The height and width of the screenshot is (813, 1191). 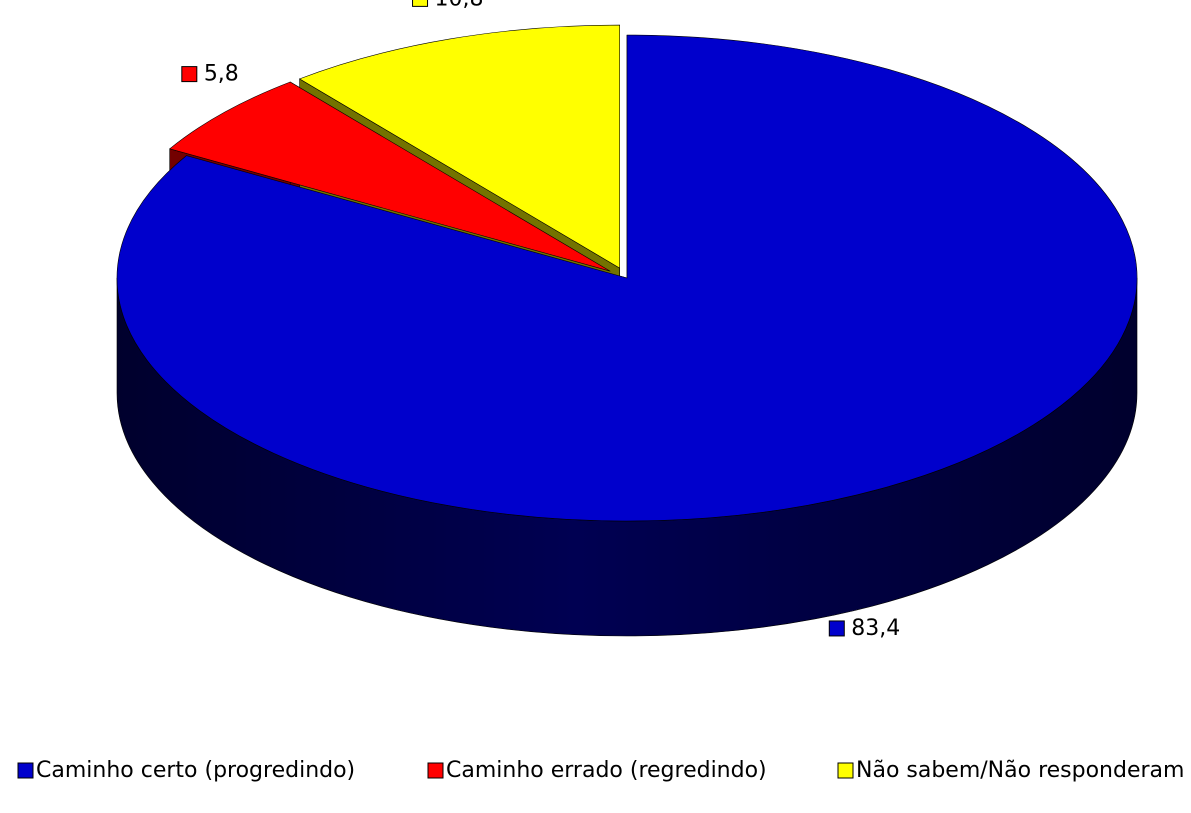 I want to click on legend-label: Caminho errado (regredindo), so click(x=606, y=770).